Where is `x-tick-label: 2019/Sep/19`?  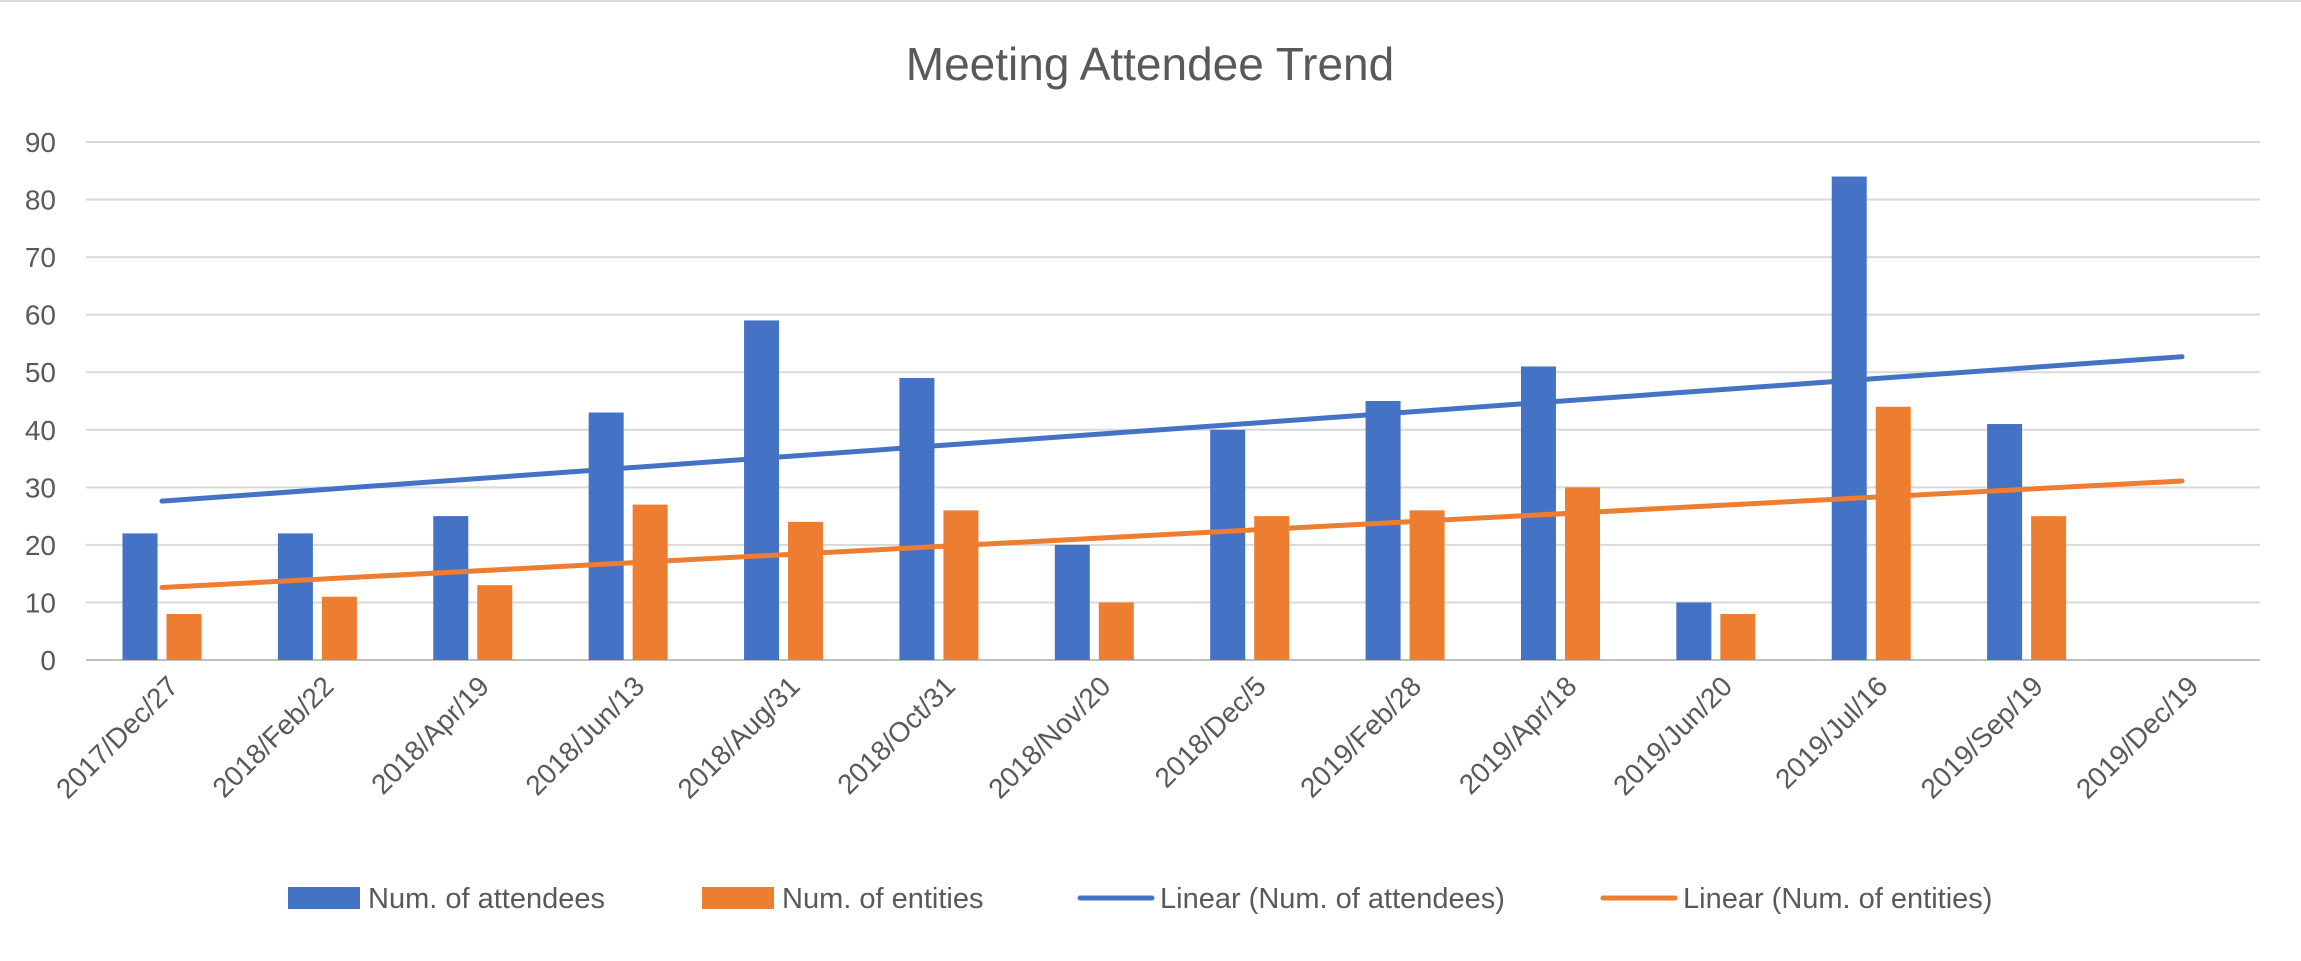 x-tick-label: 2019/Sep/19 is located at coordinates (1982, 737).